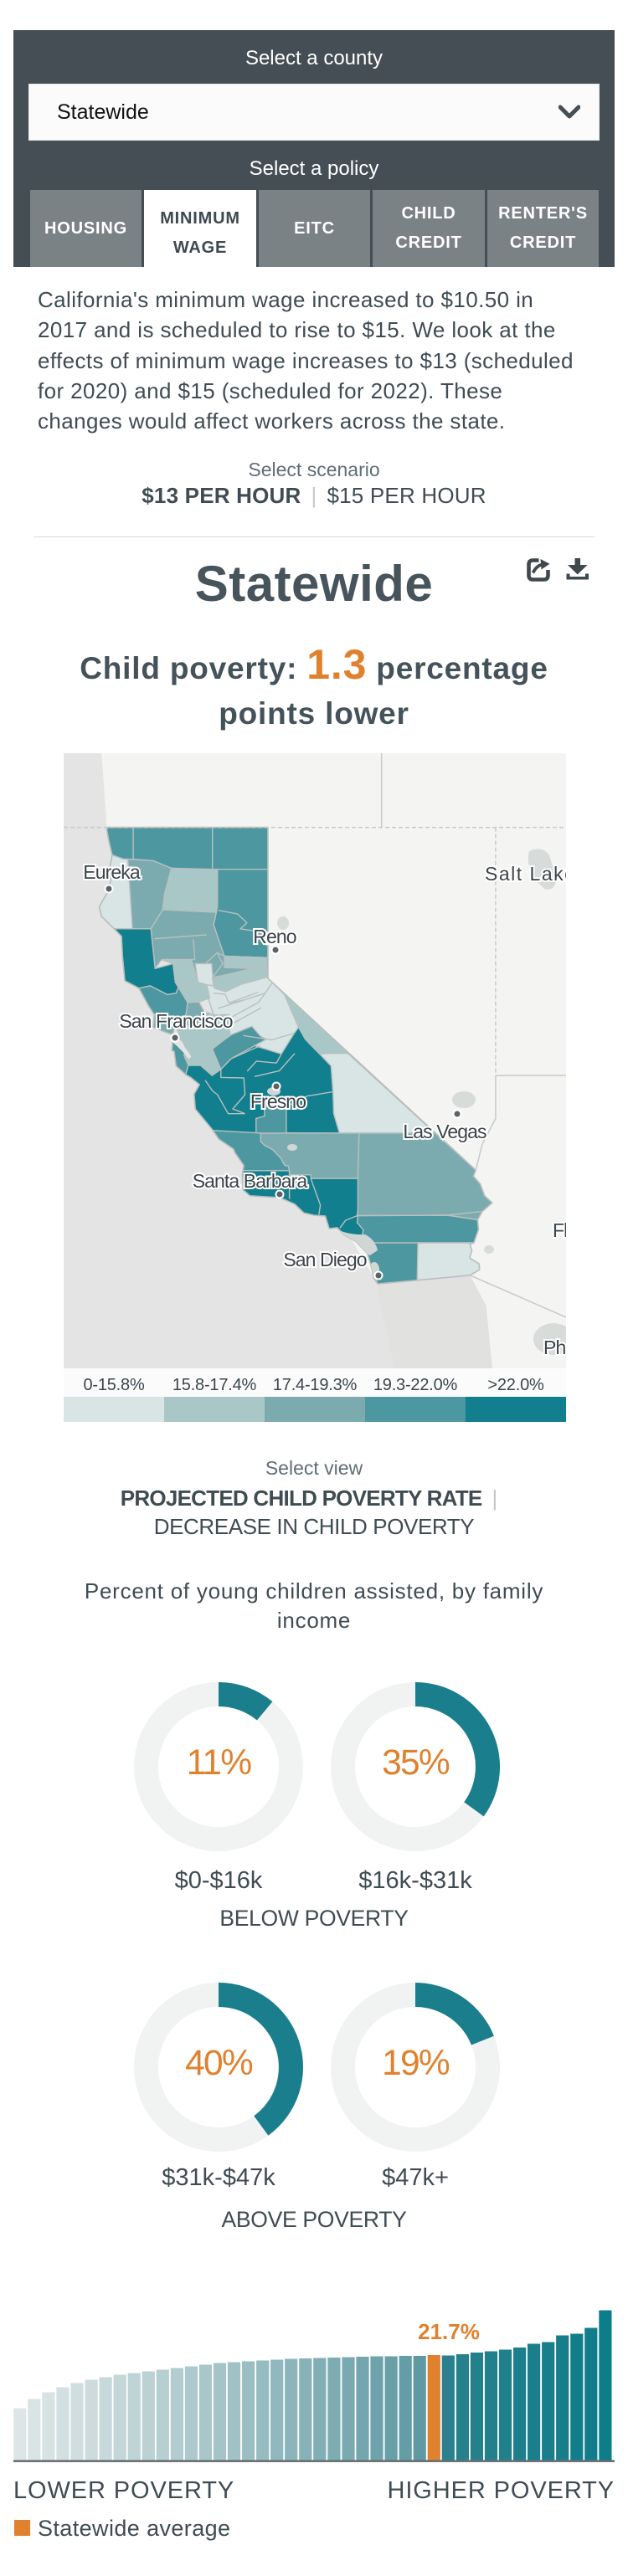 The height and width of the screenshot is (2576, 628). Describe the element at coordinates (416, 1763) in the screenshot. I see `svg-text: 35%` at that location.